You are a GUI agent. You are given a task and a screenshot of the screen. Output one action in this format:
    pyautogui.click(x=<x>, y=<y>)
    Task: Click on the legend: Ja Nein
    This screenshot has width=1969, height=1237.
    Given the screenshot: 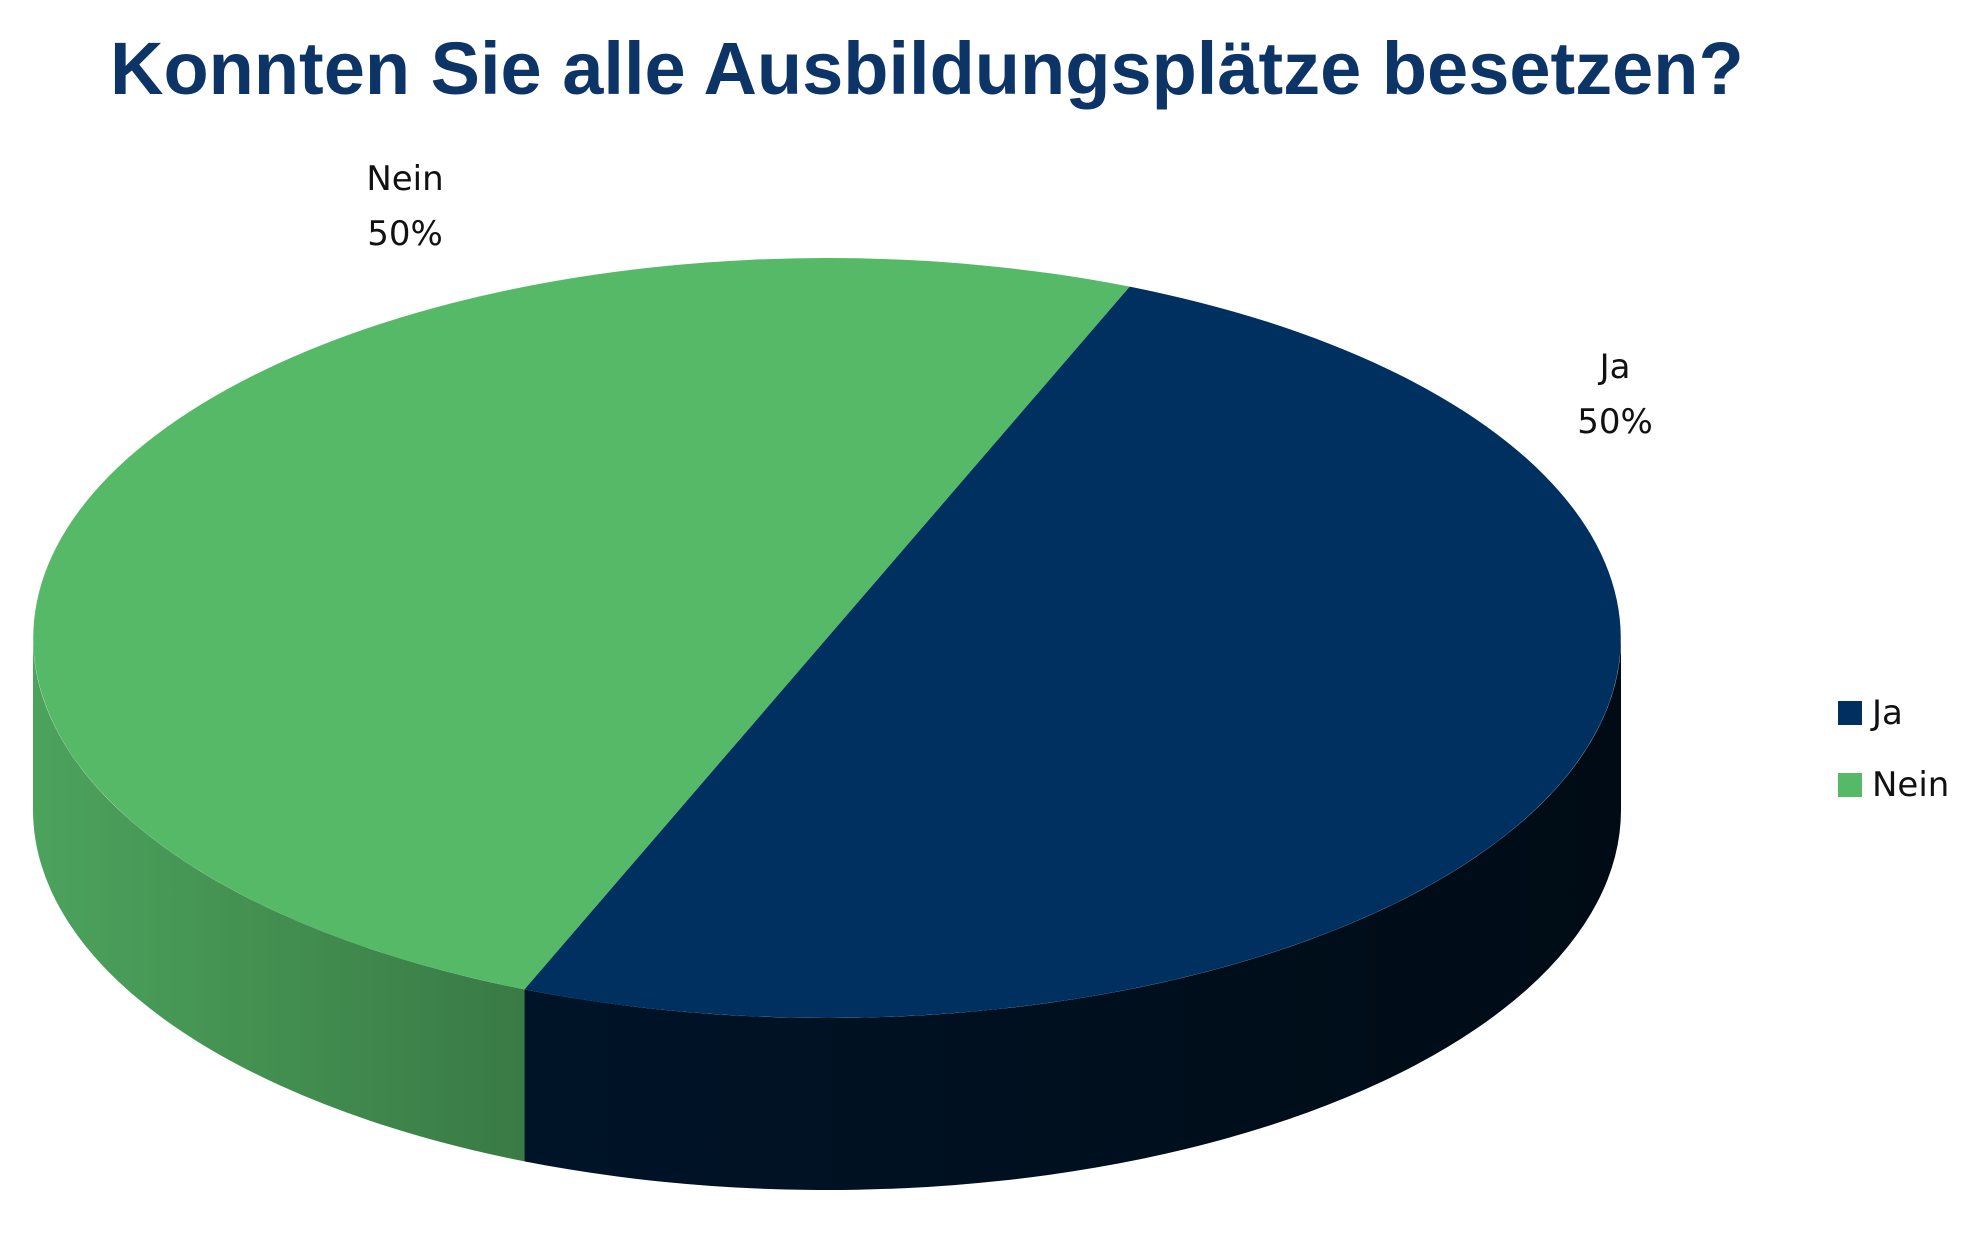 What is the action you would take?
    pyautogui.click(x=1893, y=762)
    